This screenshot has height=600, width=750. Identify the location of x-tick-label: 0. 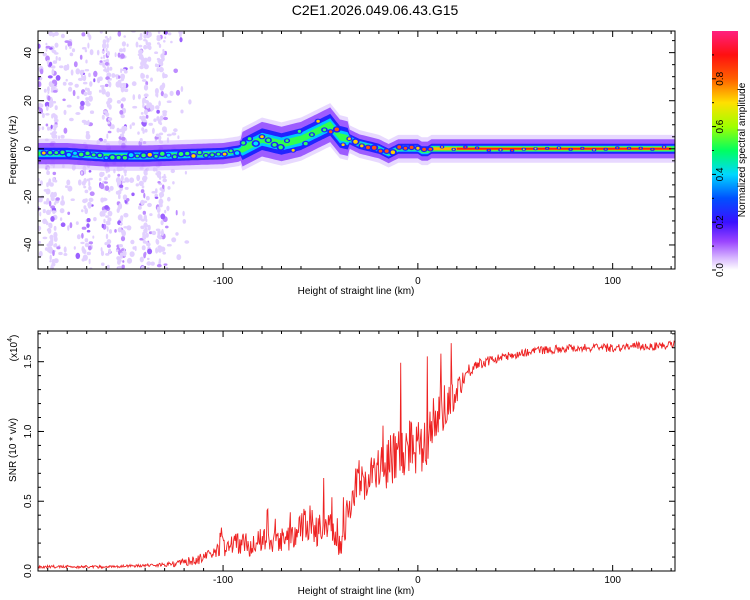
(418, 580).